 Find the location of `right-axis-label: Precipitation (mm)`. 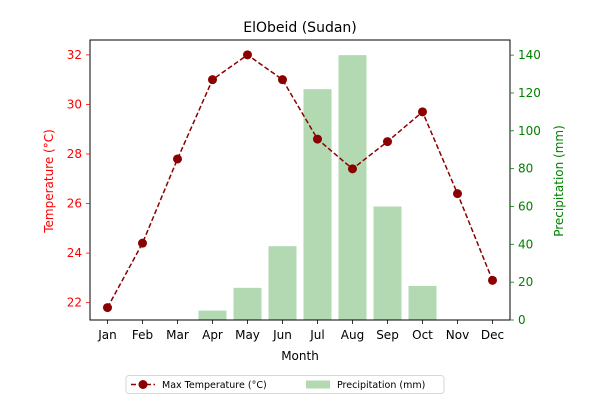

right-axis-label: Precipitation (mm) is located at coordinates (559, 181).